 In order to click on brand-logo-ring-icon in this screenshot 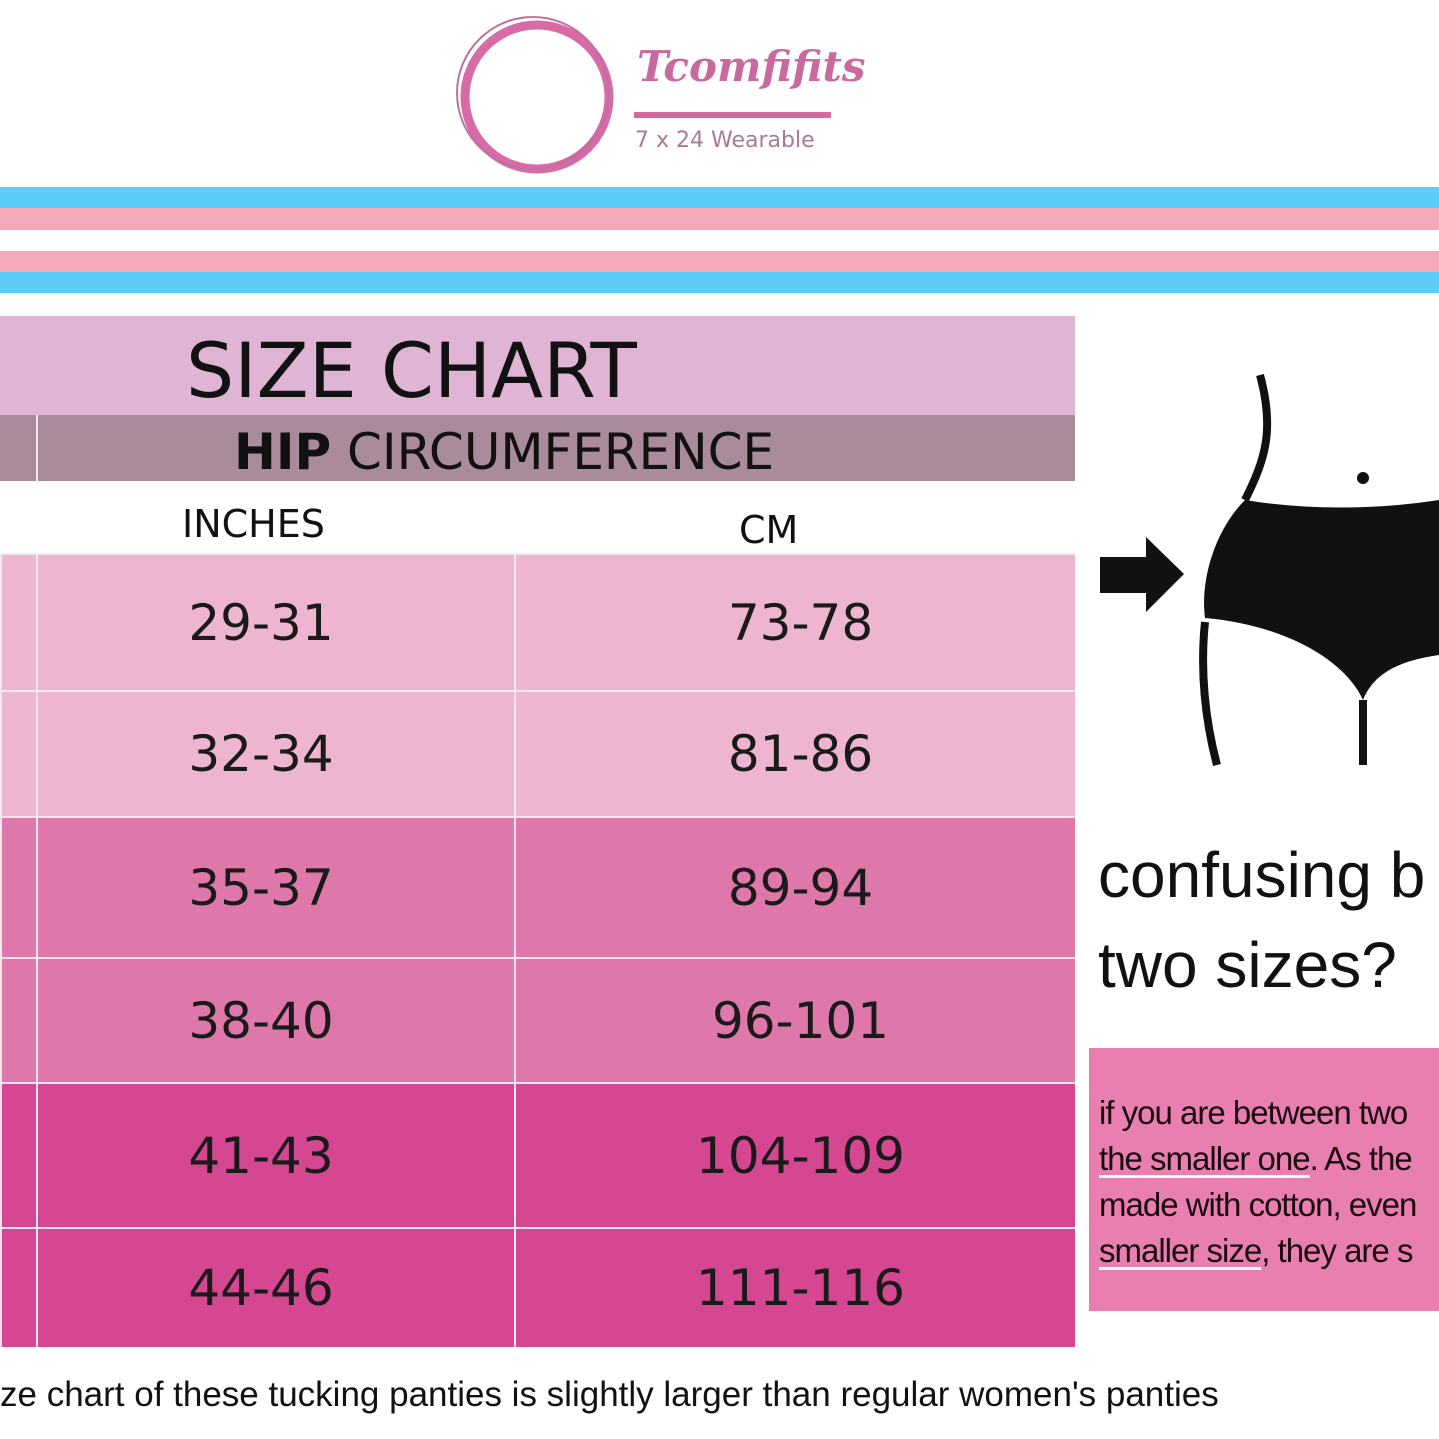, I will do `click(535, 95)`.